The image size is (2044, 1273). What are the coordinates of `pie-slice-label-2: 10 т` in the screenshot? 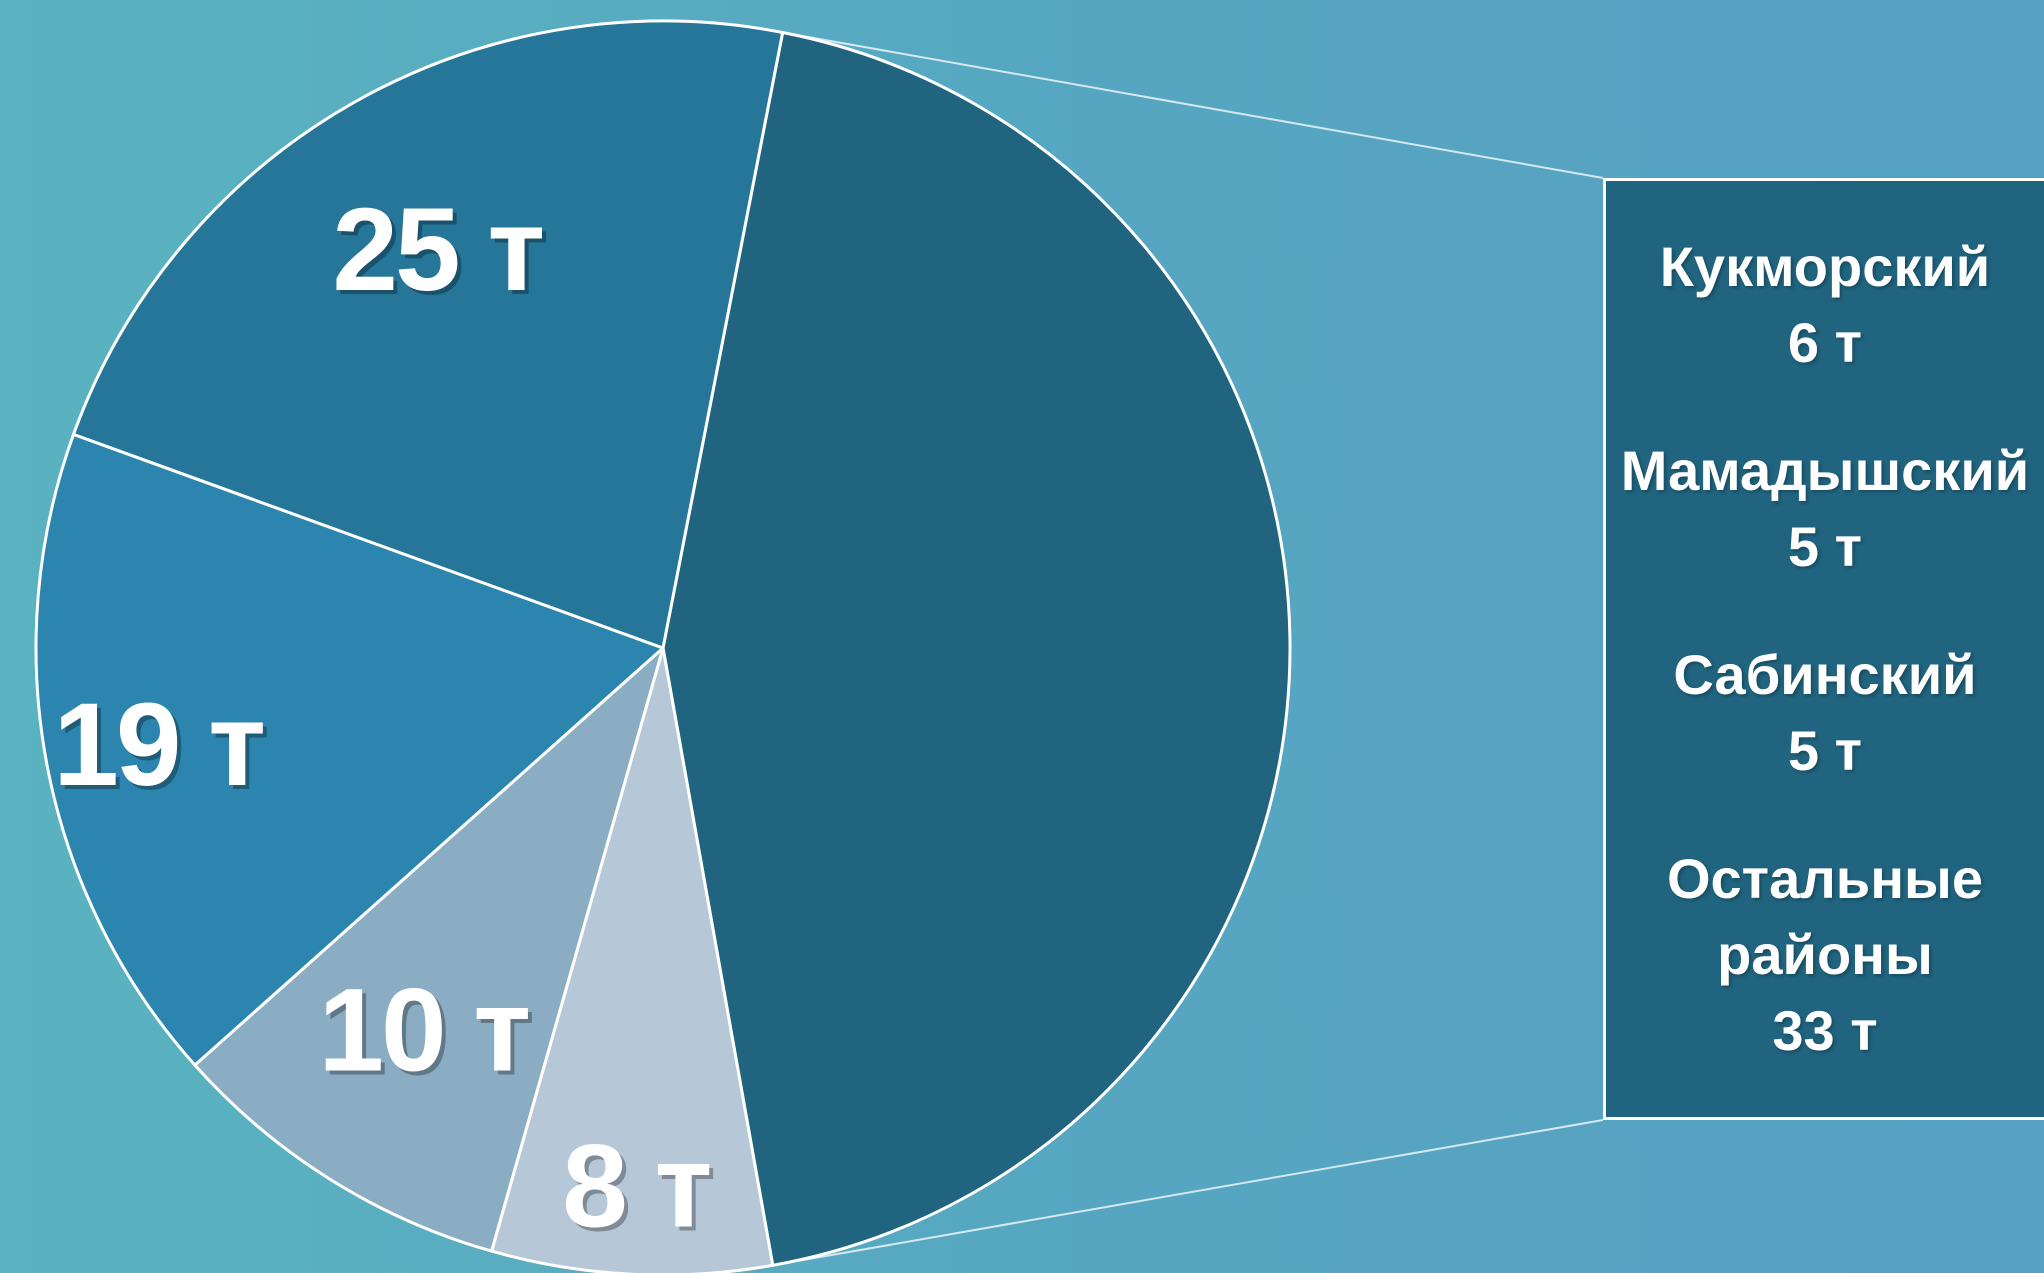 It's located at (423, 1031).